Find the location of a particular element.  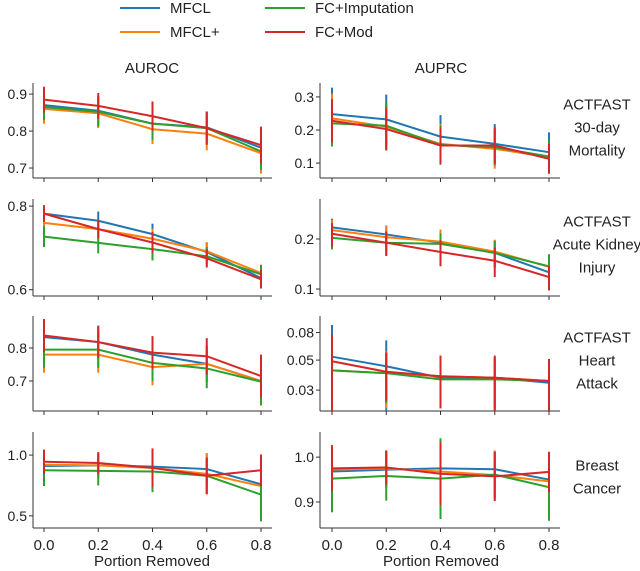

legend-label-3: FC+Mod is located at coordinates (344, 32).